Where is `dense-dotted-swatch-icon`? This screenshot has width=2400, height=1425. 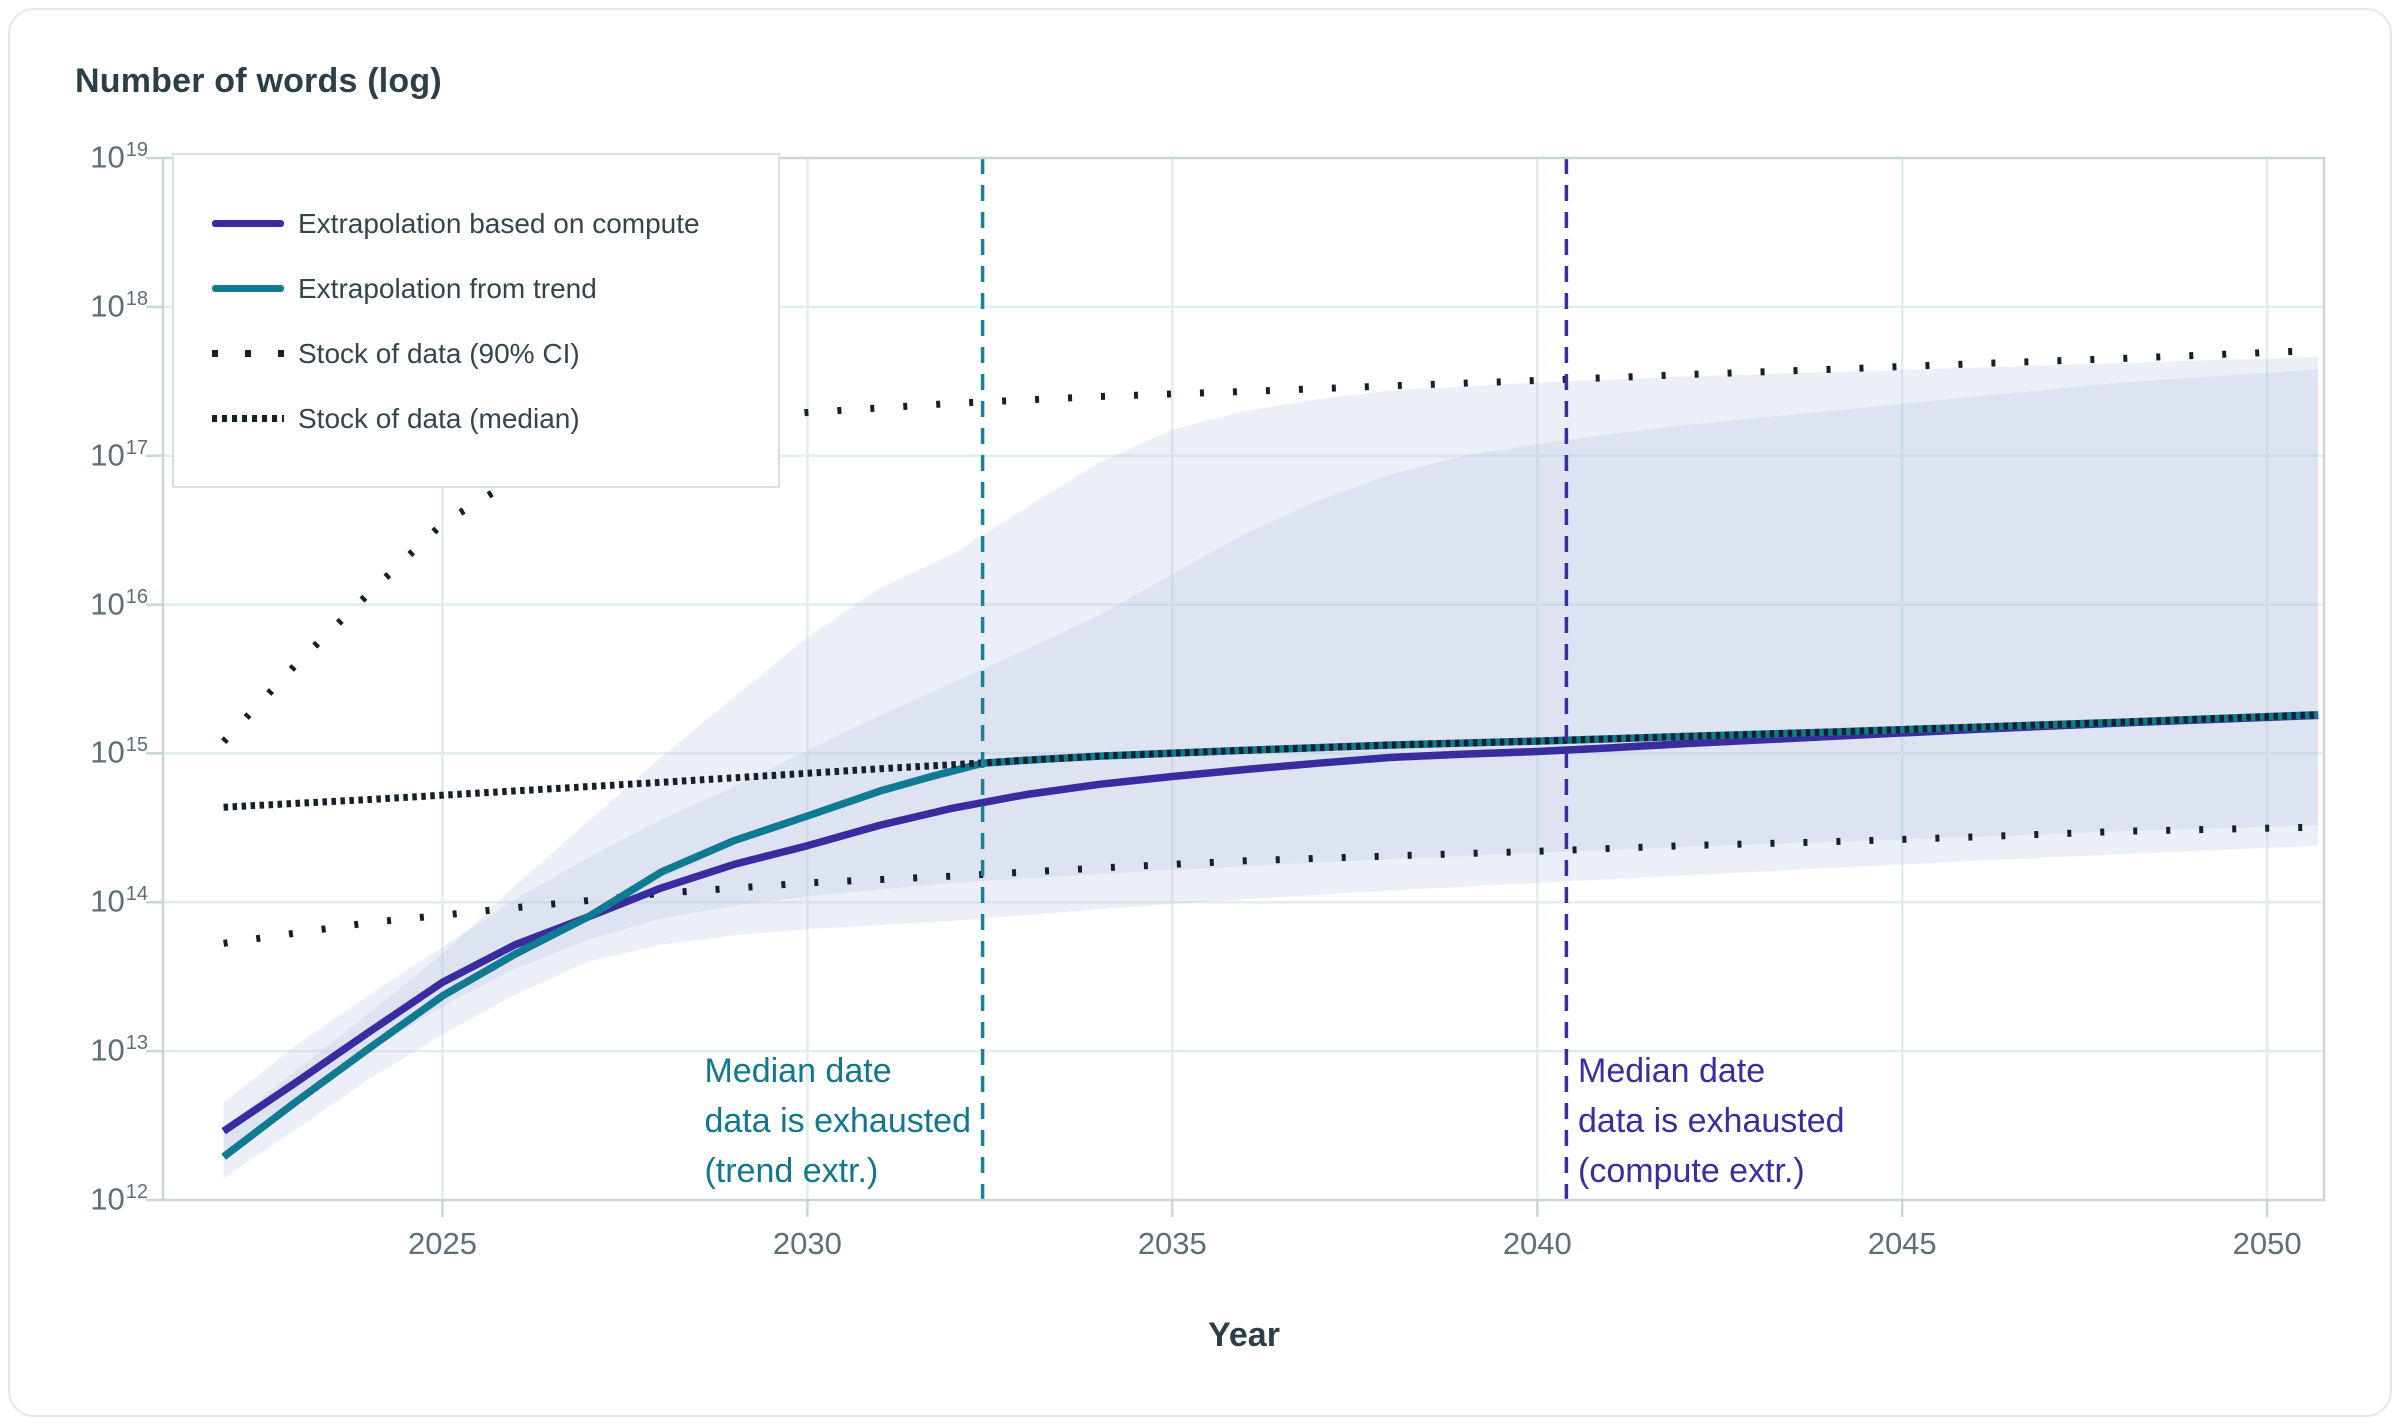
dense-dotted-swatch-icon is located at coordinates (248, 418).